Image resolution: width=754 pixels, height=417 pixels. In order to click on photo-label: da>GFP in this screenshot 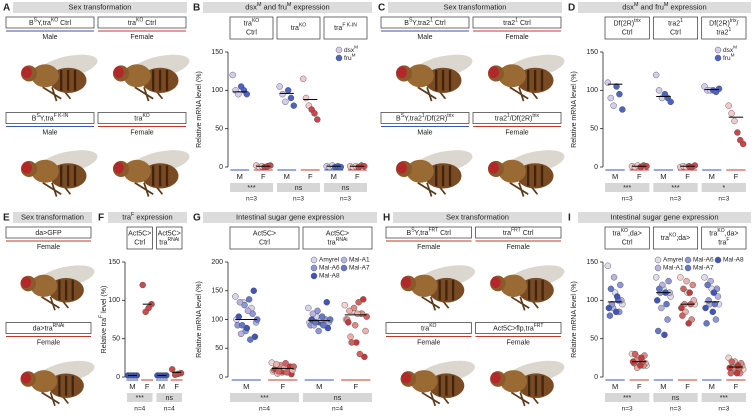, I will do `click(48, 233)`.